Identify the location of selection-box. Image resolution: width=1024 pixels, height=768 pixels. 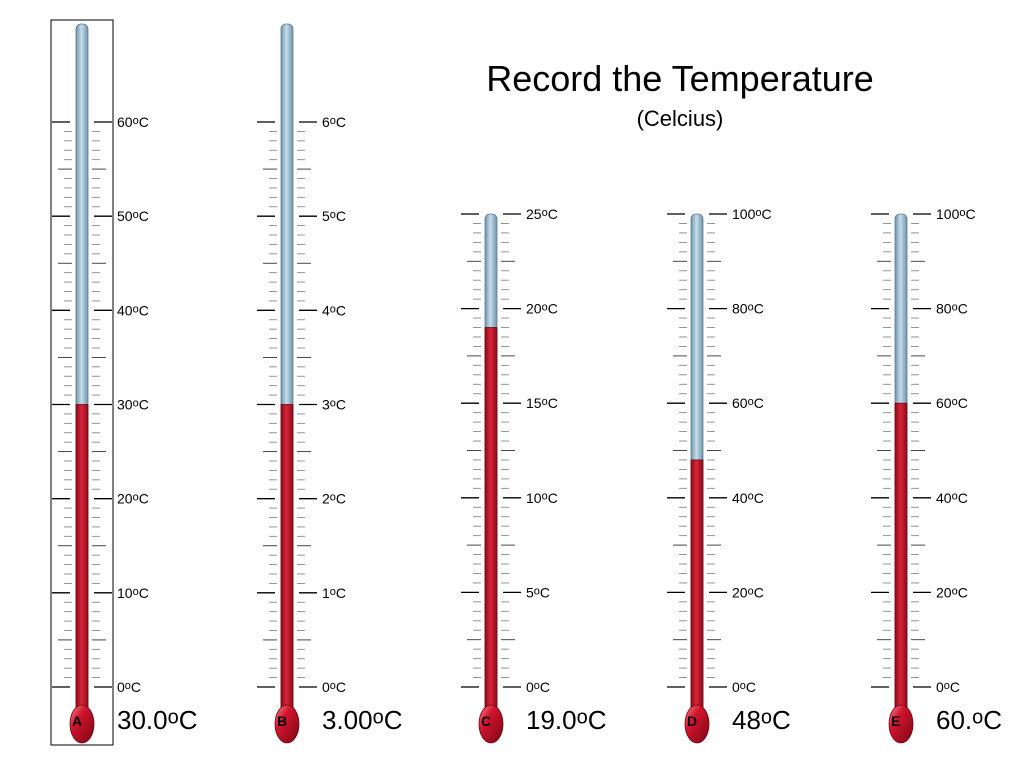
(82, 382).